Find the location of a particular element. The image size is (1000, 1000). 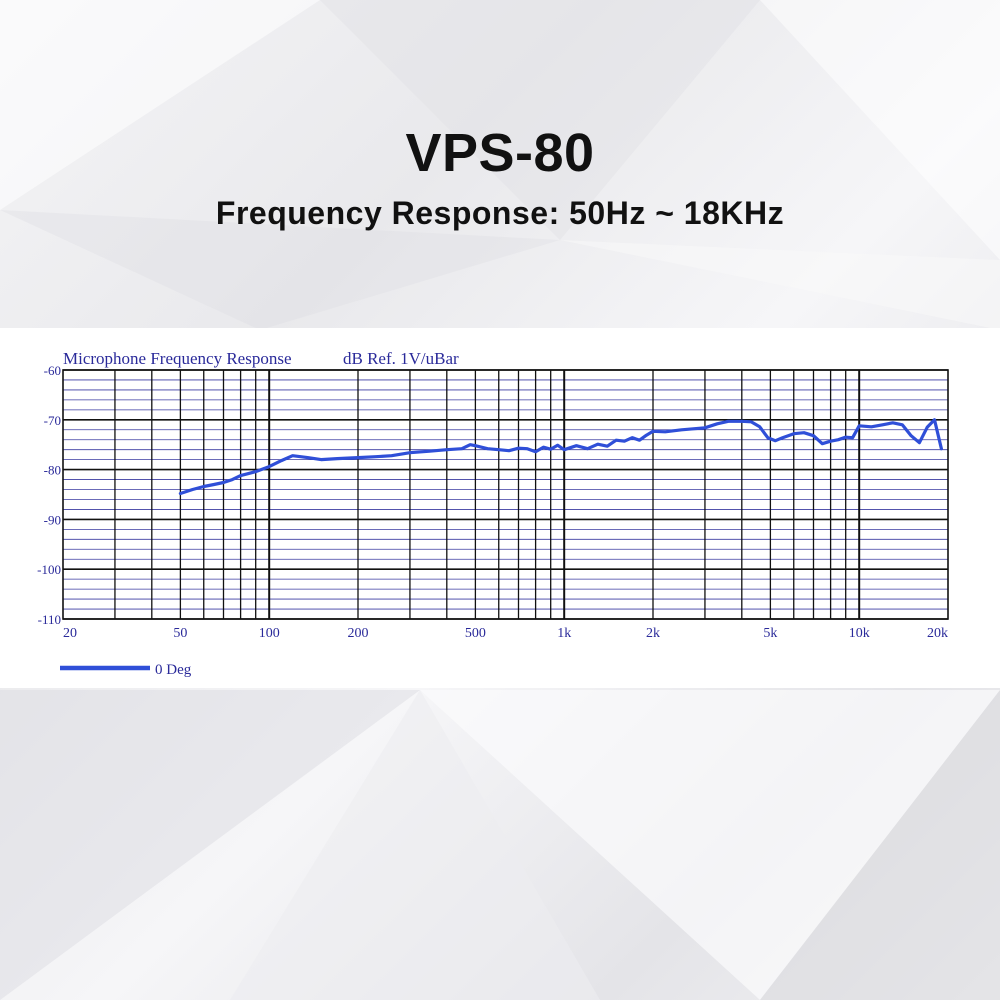

x-tick-label: 1k is located at coordinates (564, 633).